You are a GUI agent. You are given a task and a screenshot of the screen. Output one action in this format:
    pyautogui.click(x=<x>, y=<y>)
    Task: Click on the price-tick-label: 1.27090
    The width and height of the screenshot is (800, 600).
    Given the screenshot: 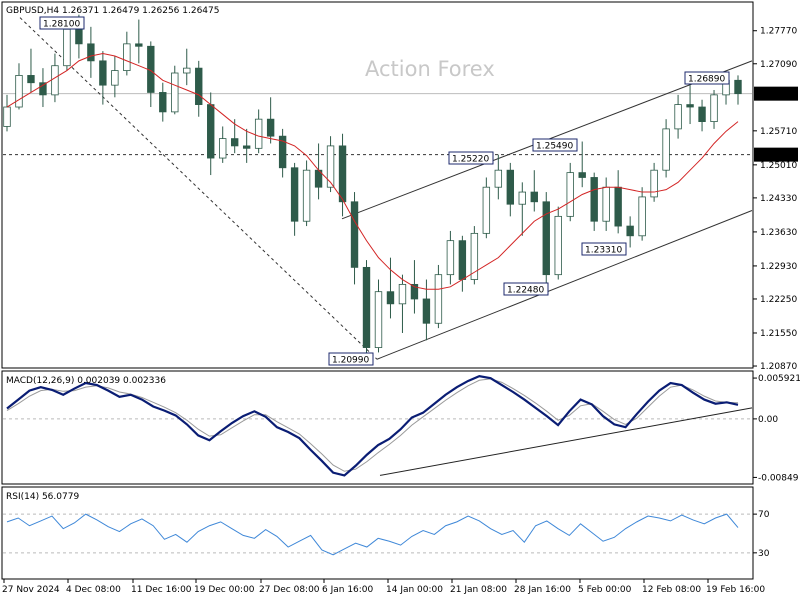 What is the action you would take?
    pyautogui.click(x=778, y=65)
    